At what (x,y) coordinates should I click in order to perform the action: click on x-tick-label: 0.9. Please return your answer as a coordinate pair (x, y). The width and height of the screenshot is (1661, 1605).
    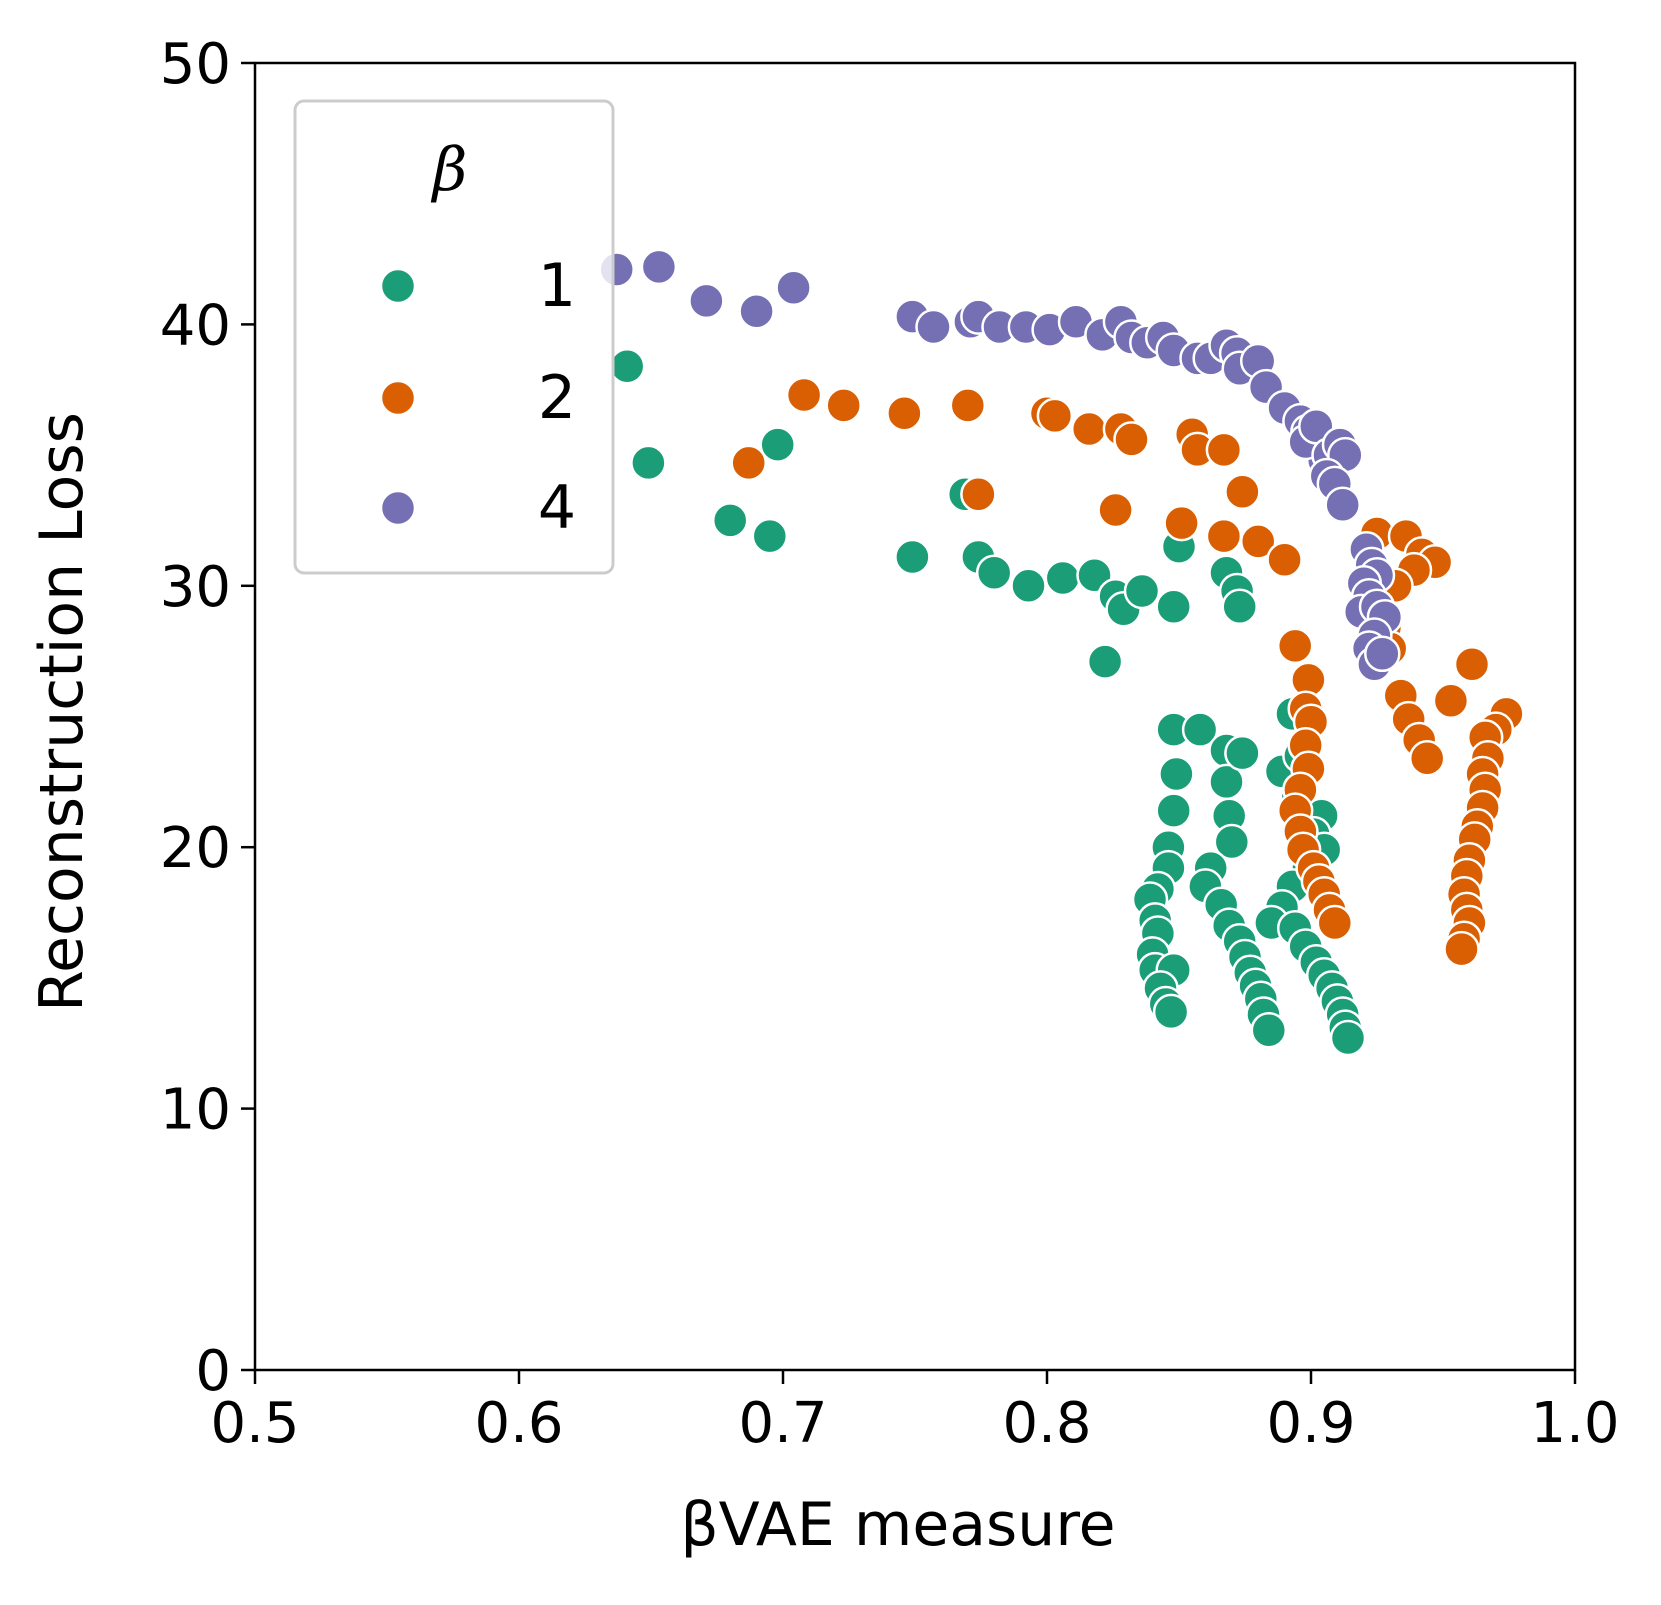
    Looking at the image, I should click on (1310, 1423).